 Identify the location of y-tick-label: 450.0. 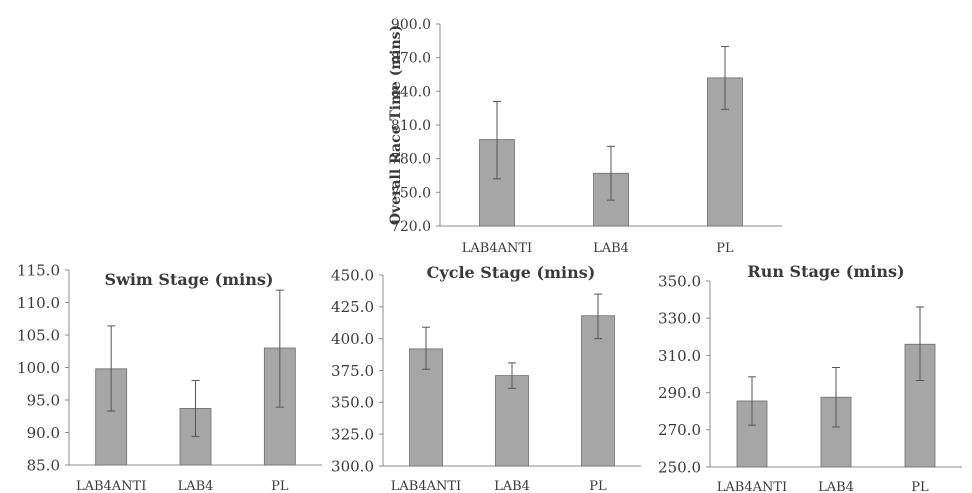
(352, 275).